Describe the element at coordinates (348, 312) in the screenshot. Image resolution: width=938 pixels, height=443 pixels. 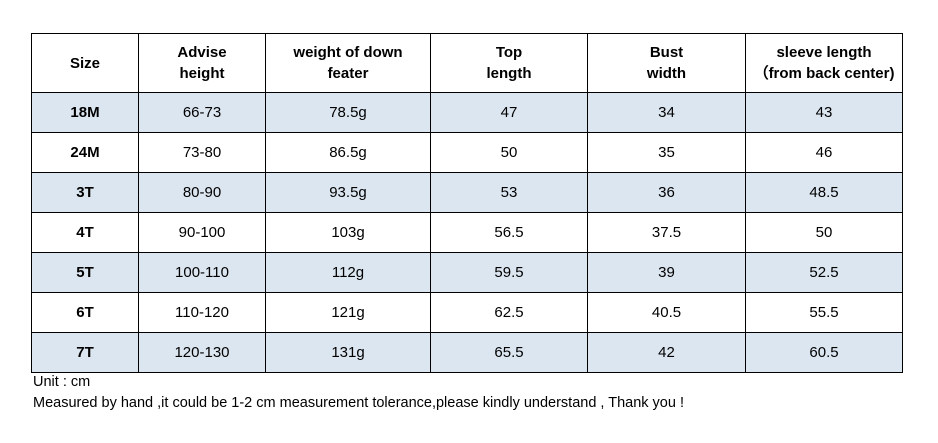
I see `table-cell: 121g` at that location.